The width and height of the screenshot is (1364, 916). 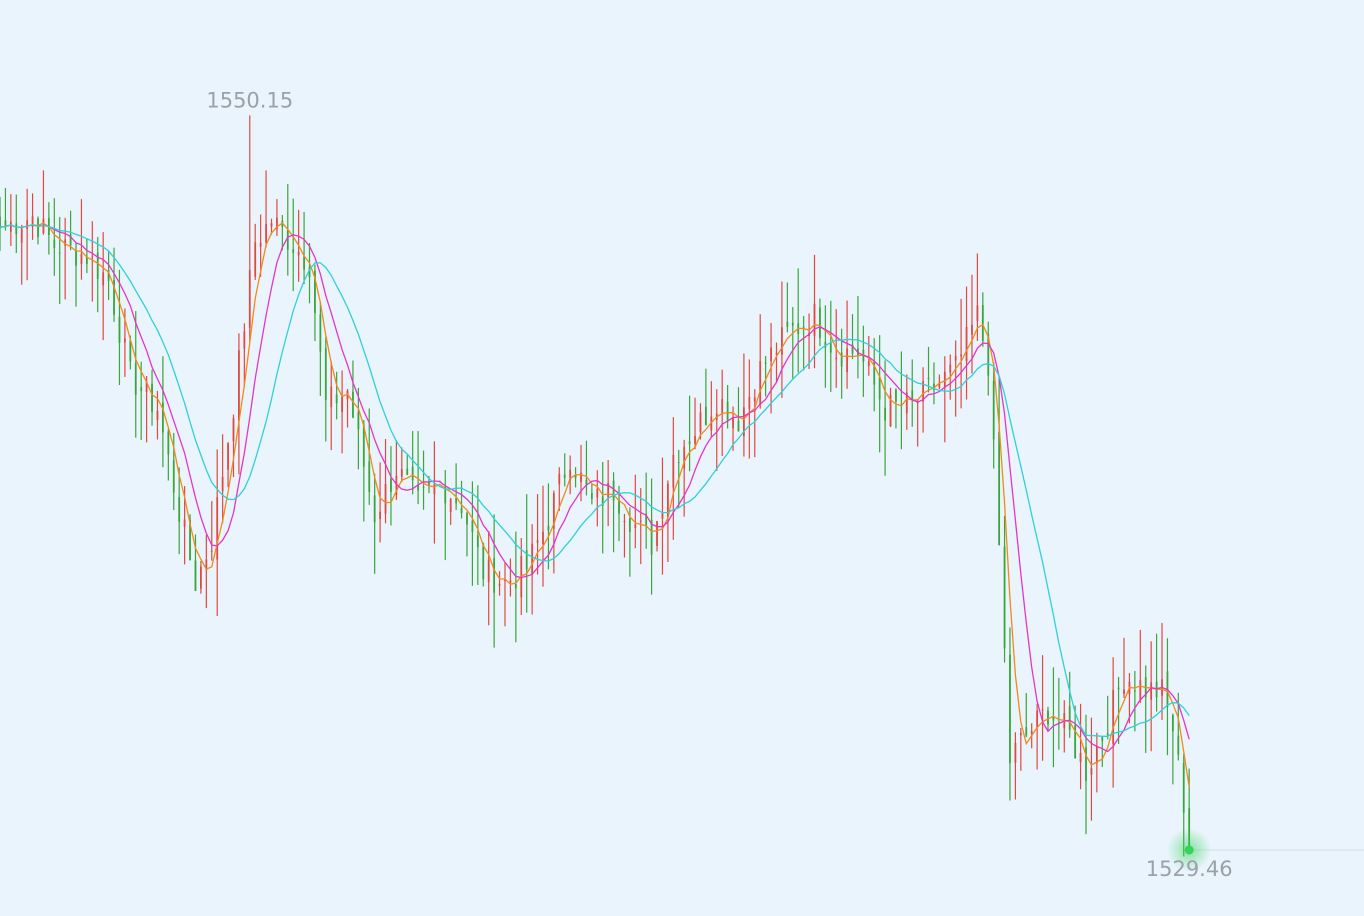 I want to click on high-price-label: 1550.15, so click(x=249, y=100).